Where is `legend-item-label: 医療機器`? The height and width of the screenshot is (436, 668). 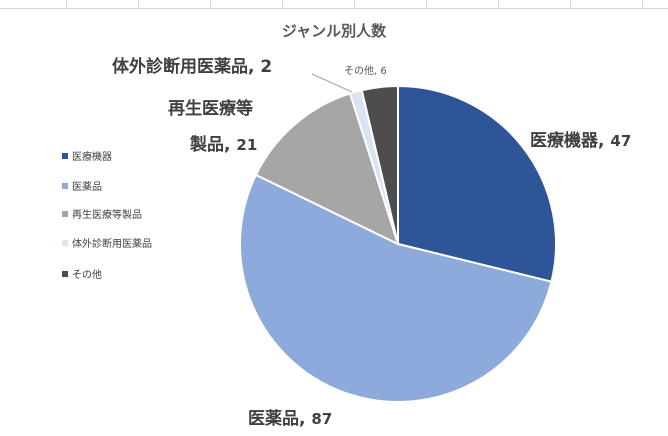 legend-item-label: 医療機器 is located at coordinates (92, 156).